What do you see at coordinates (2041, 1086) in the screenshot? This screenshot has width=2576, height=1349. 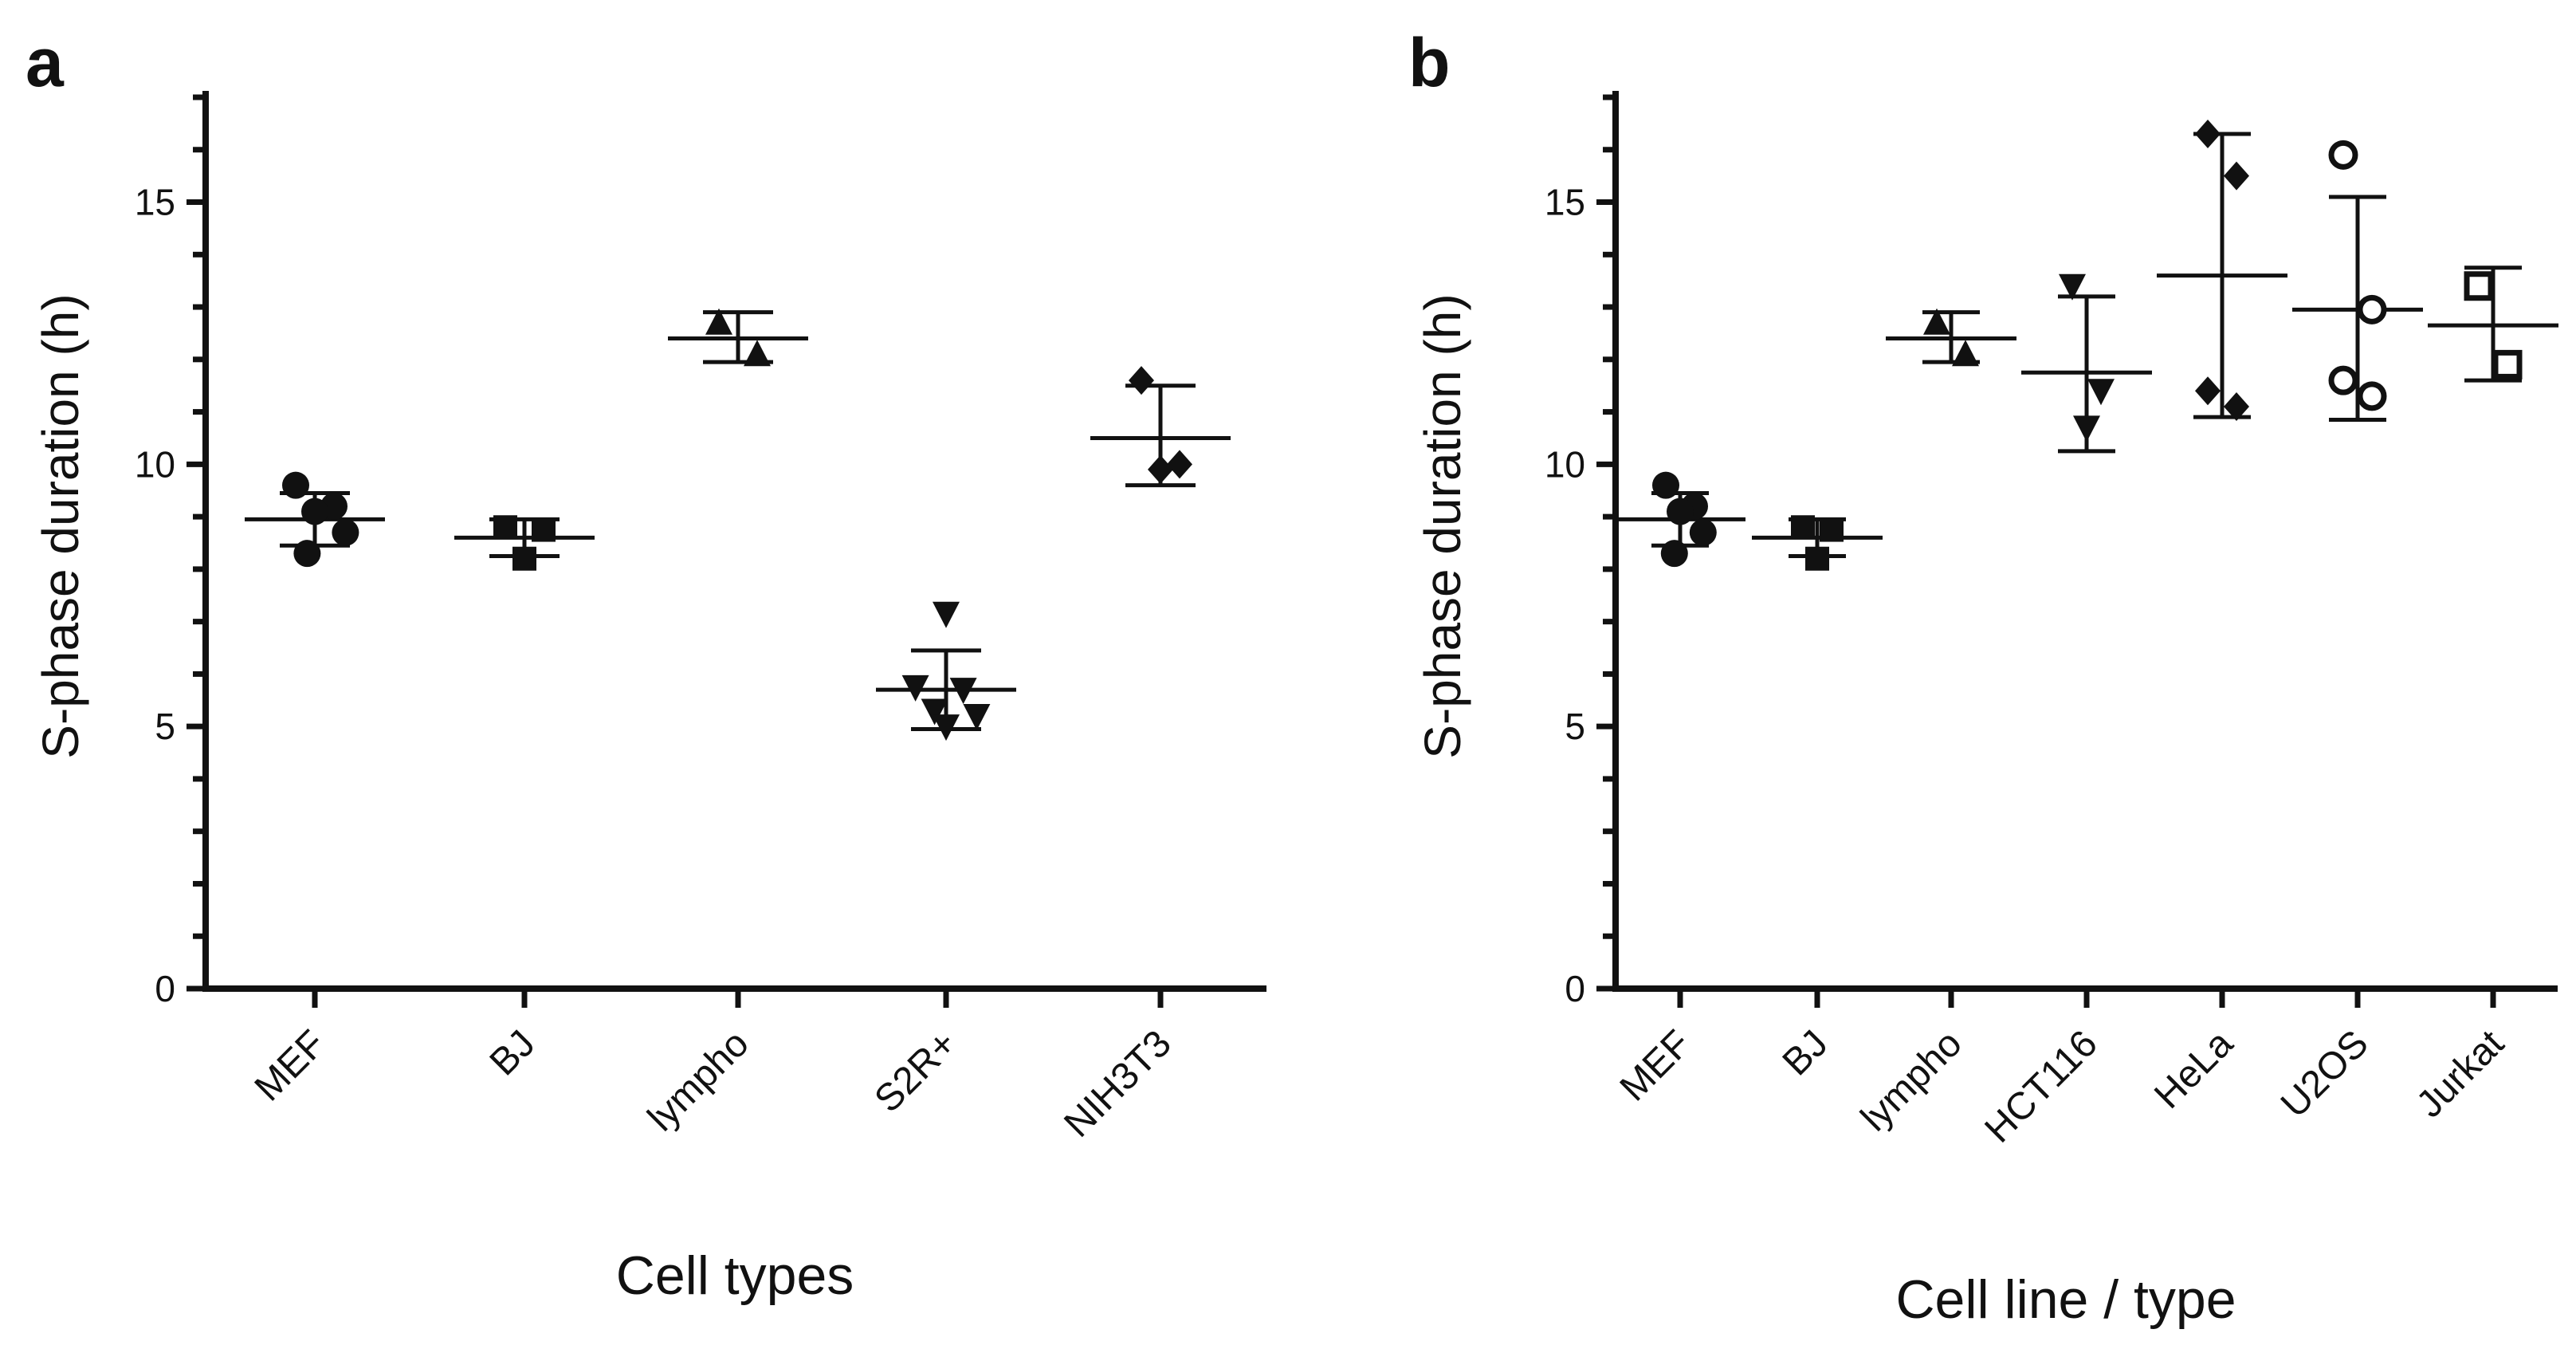 I see `panel-b-x-tick-label-hct116: HCT116` at bounding box center [2041, 1086].